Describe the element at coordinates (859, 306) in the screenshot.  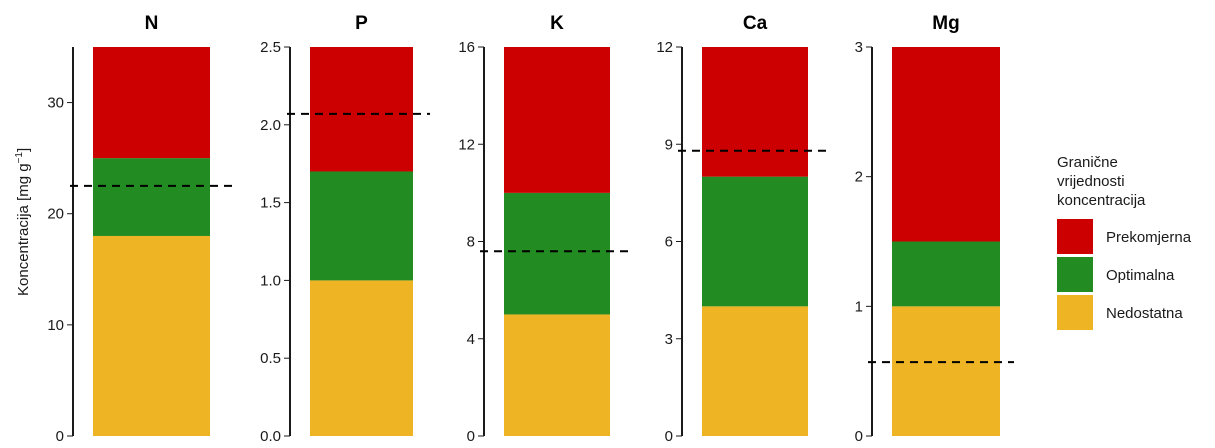
I see `y-tick-label-mg: 1` at that location.